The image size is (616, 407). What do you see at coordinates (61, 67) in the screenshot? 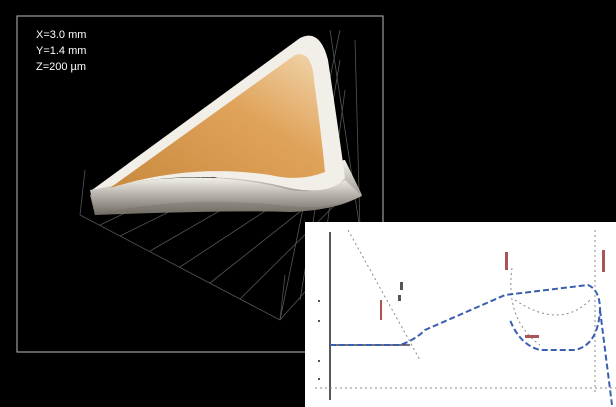
I see `scale-label: Z=200 µm` at bounding box center [61, 67].